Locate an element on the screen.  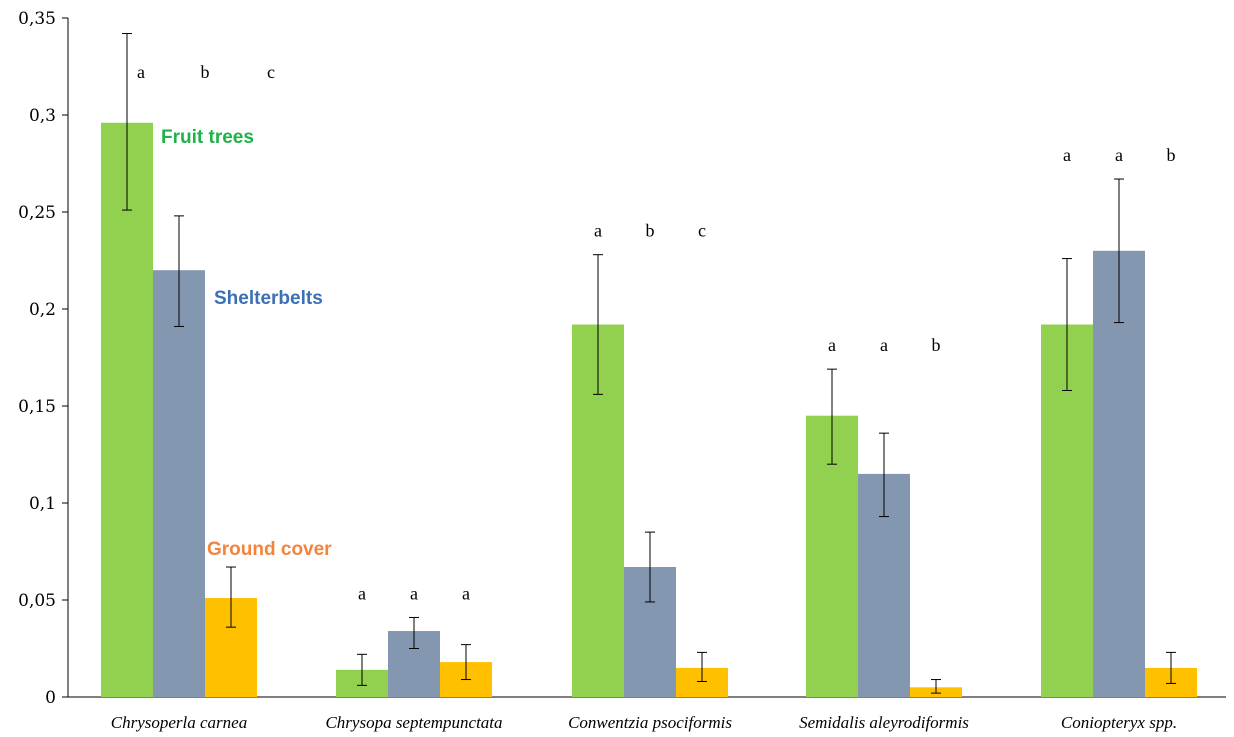
category-label: Semidalis aleyrodiformis is located at coordinates (884, 722).